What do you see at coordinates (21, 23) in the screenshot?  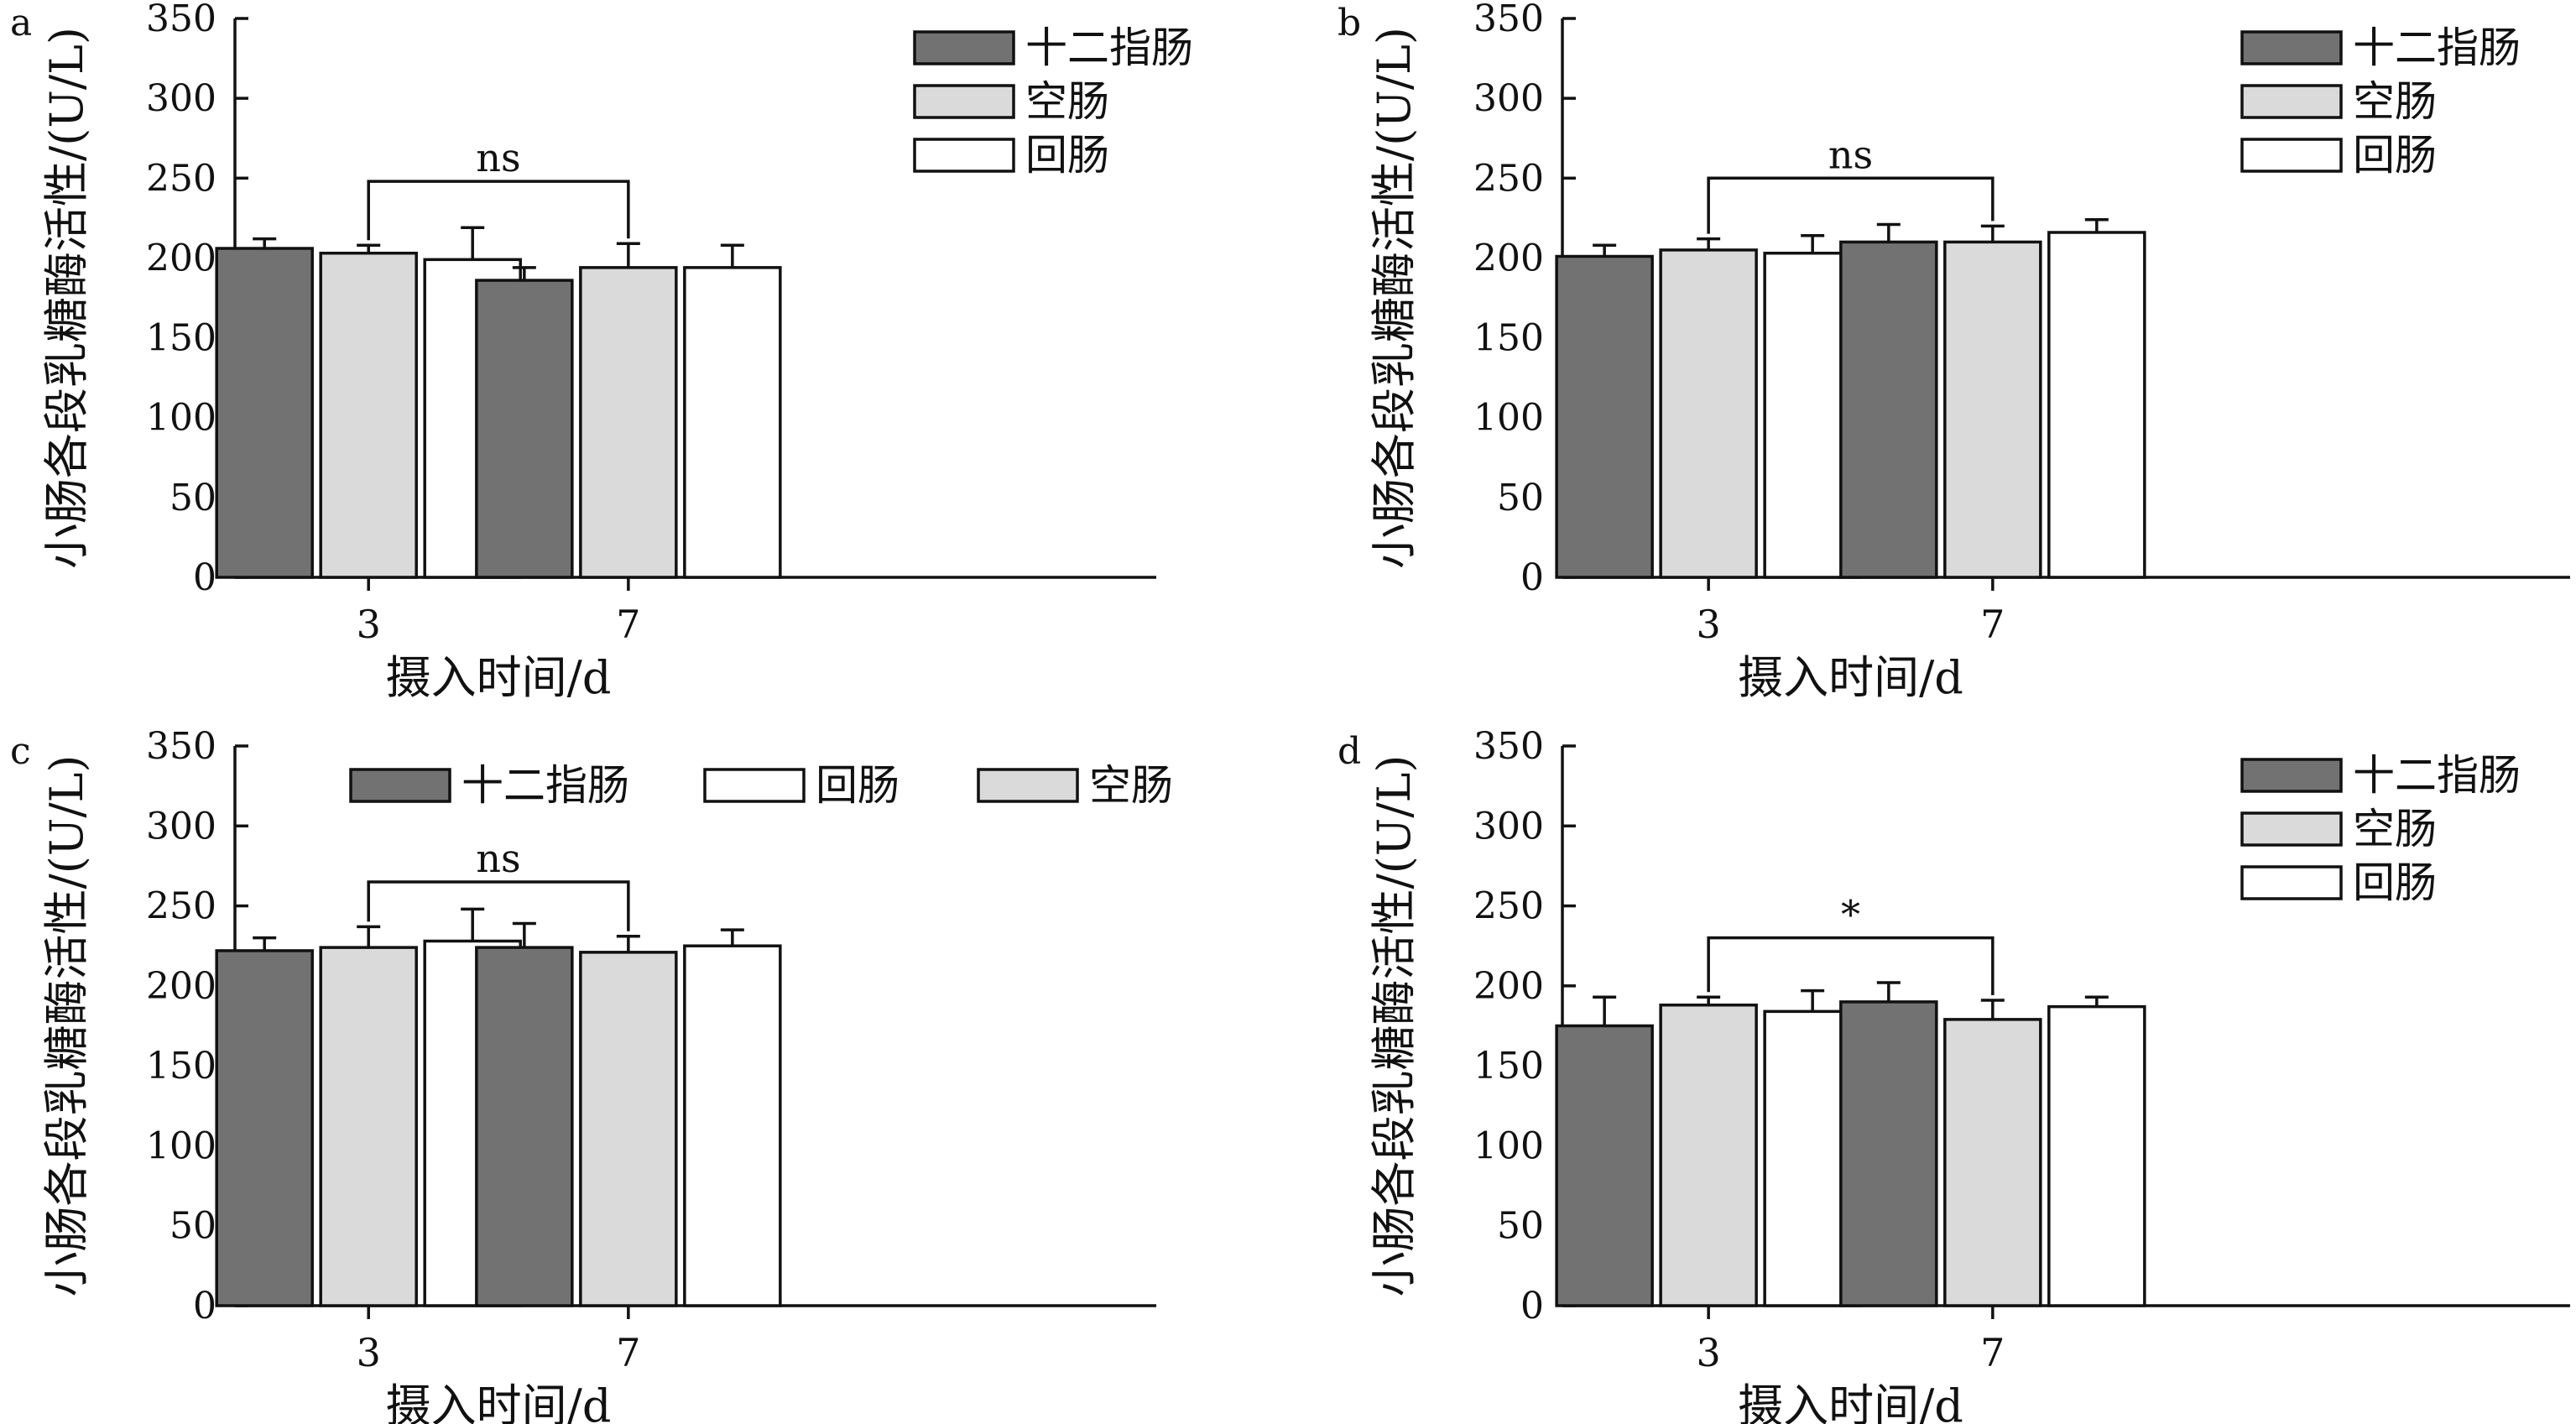 I see `panel-label: a` at bounding box center [21, 23].